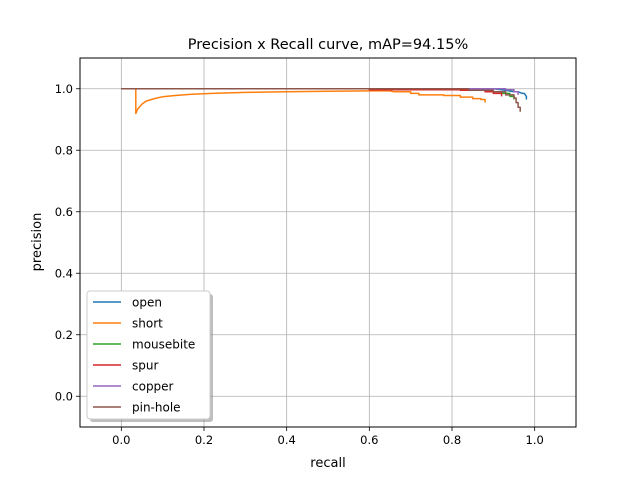 This screenshot has height=480, width=640. What do you see at coordinates (64, 335) in the screenshot?
I see `y-tick-label: 0.2` at bounding box center [64, 335].